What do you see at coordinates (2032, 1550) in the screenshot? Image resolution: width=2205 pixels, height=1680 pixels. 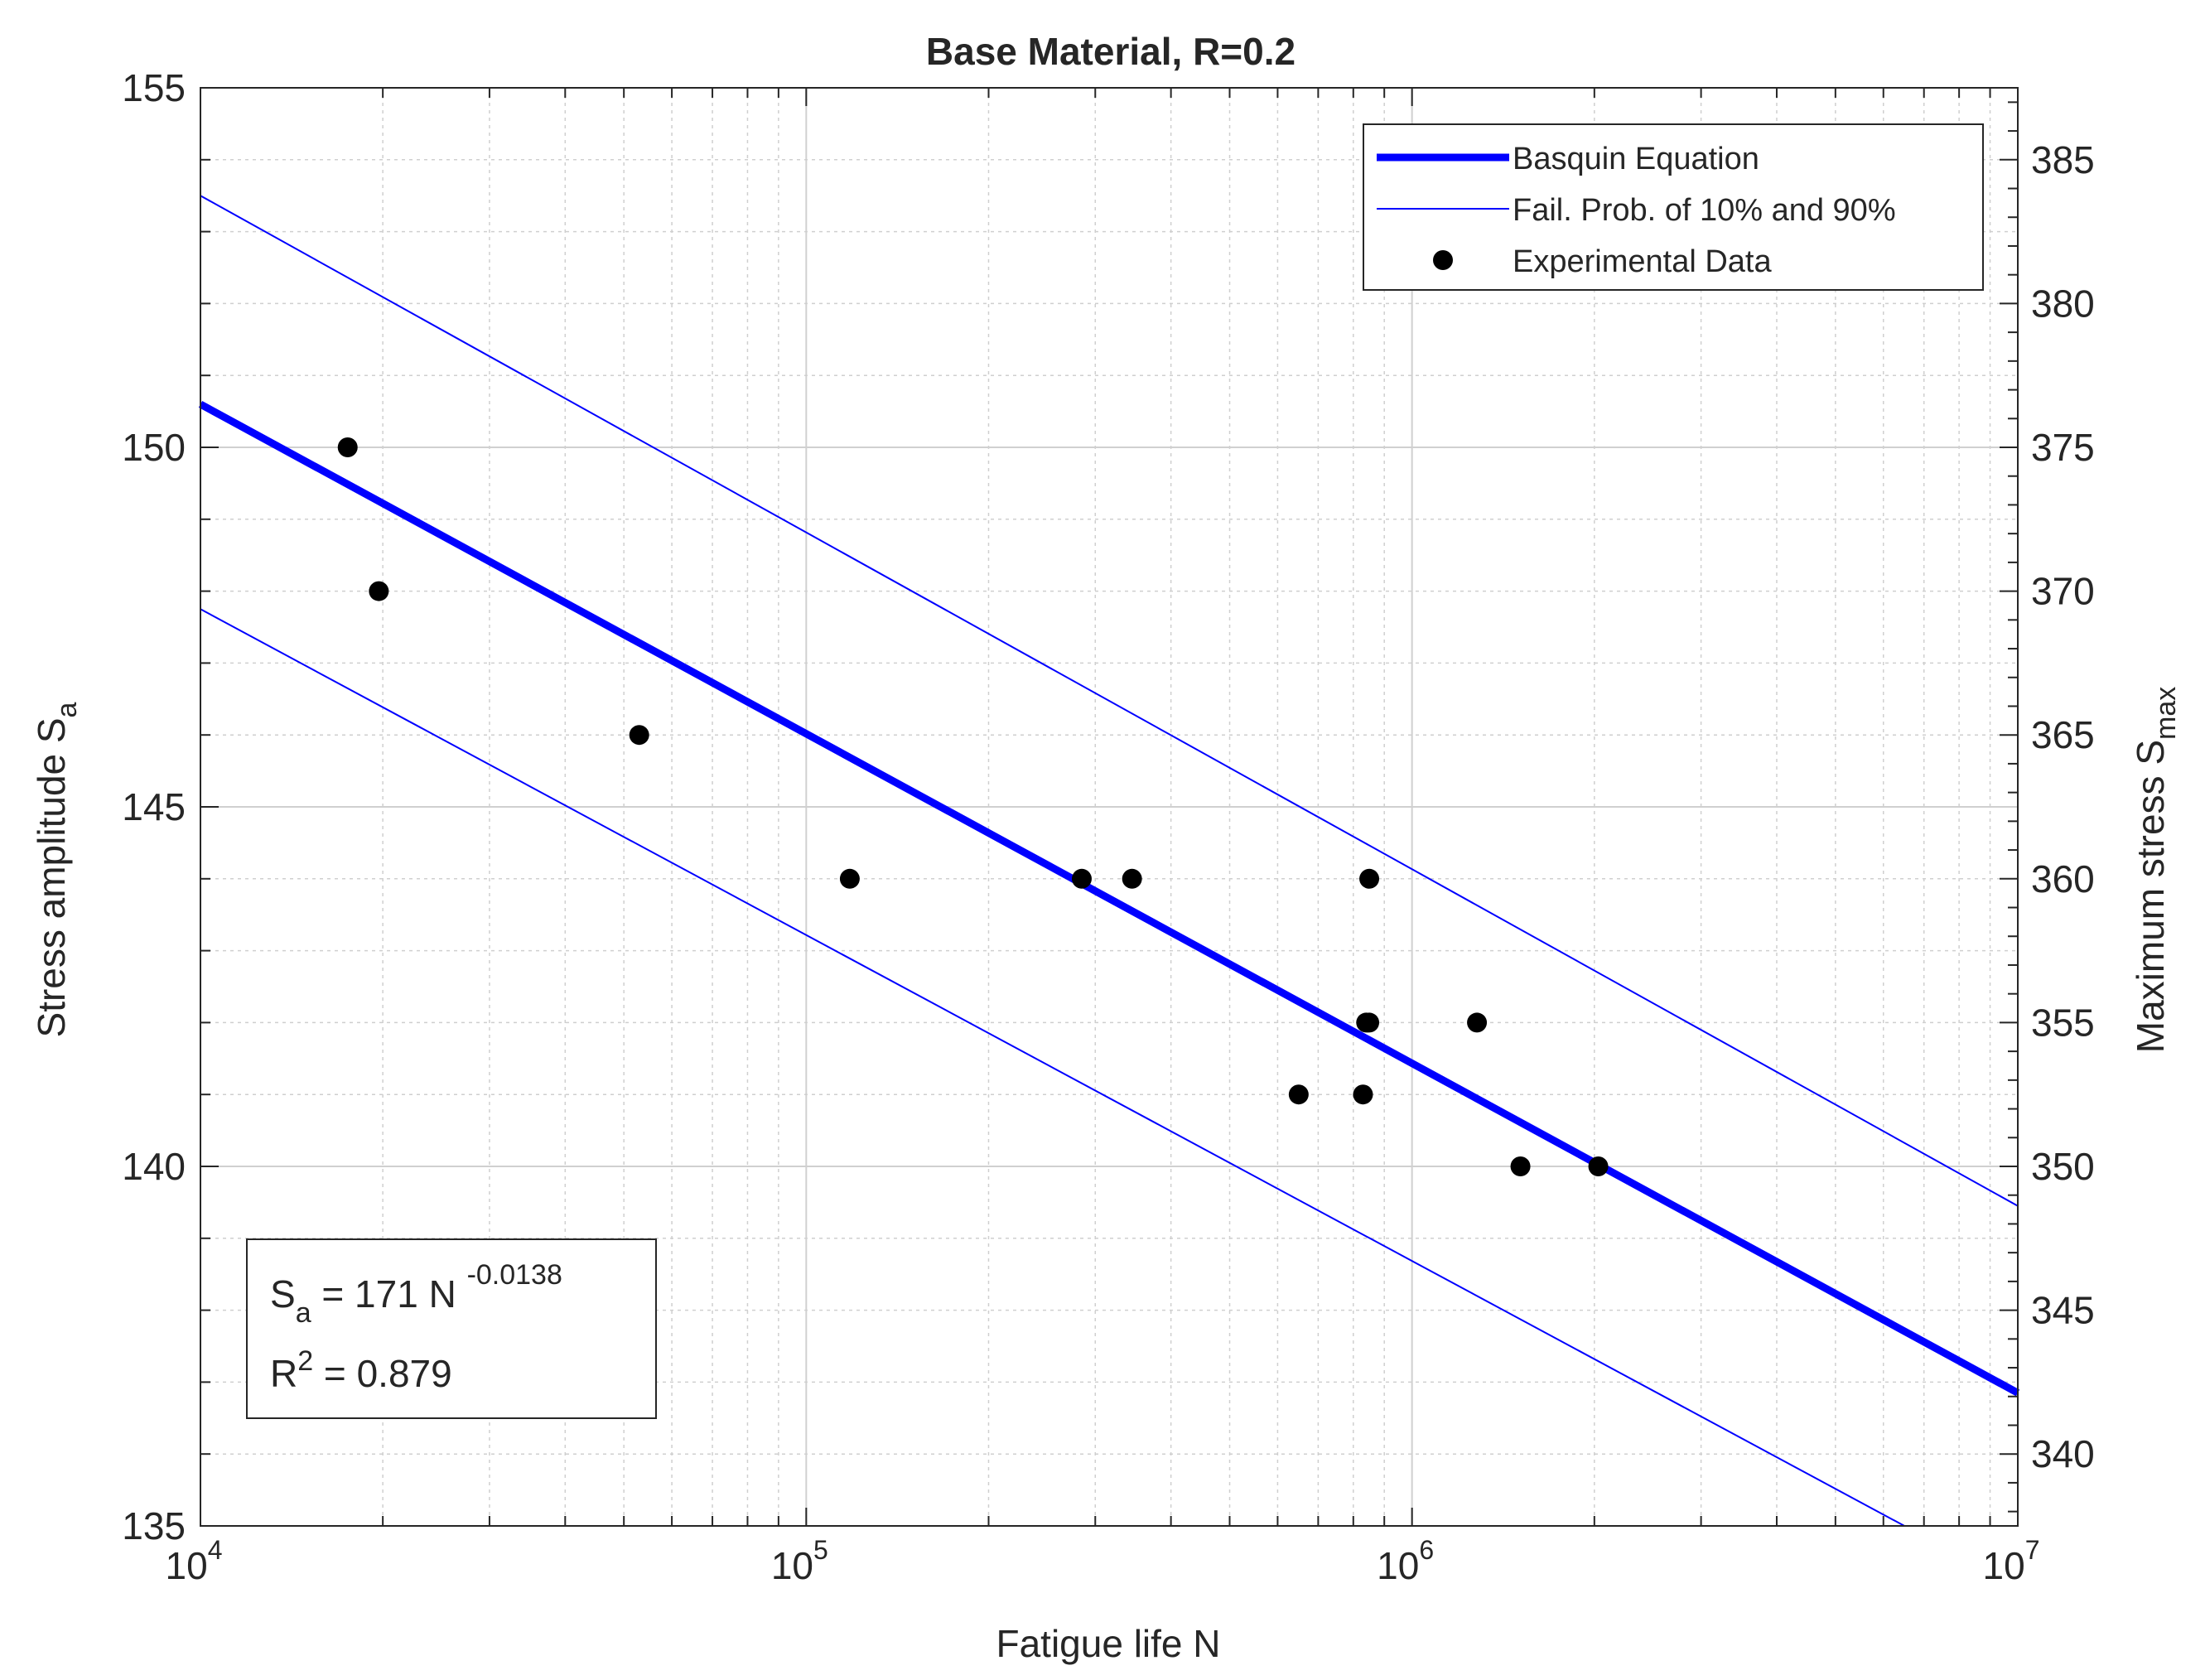 I see `x-tick-label-exponent: 7` at bounding box center [2032, 1550].